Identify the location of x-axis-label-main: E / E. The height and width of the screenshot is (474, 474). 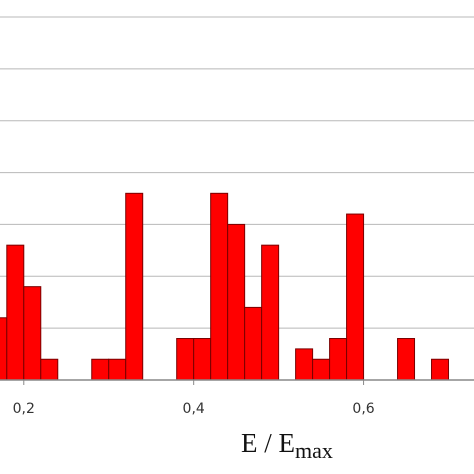
(268, 443).